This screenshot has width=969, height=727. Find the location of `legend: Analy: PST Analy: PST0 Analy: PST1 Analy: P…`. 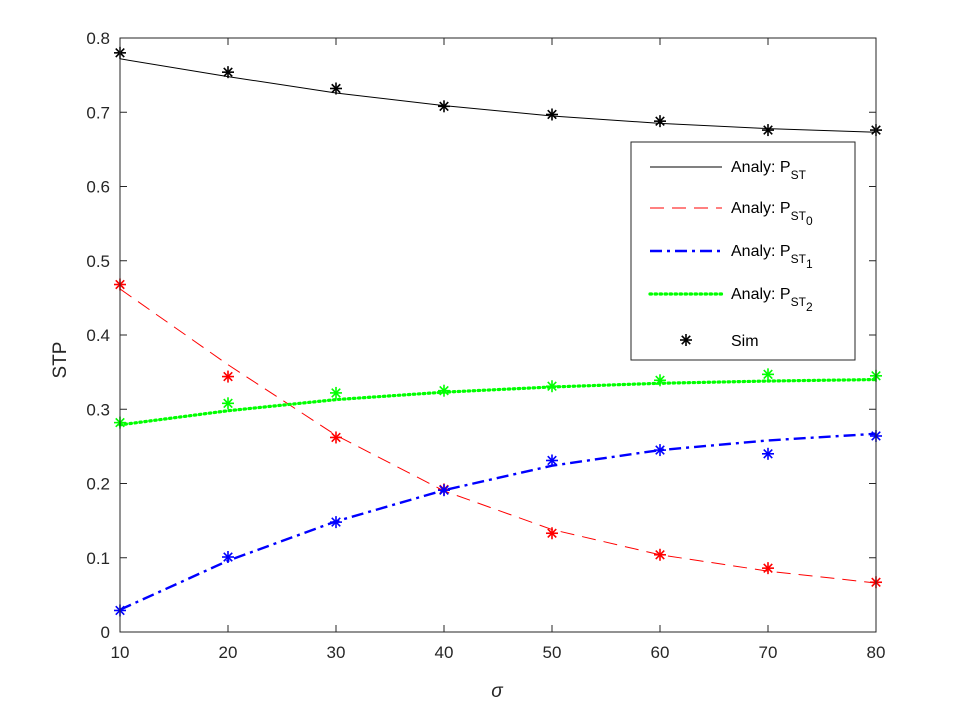

legend: Analy: PST Analy: PST0 Analy: PST1 Analy: P… is located at coordinates (743, 251).